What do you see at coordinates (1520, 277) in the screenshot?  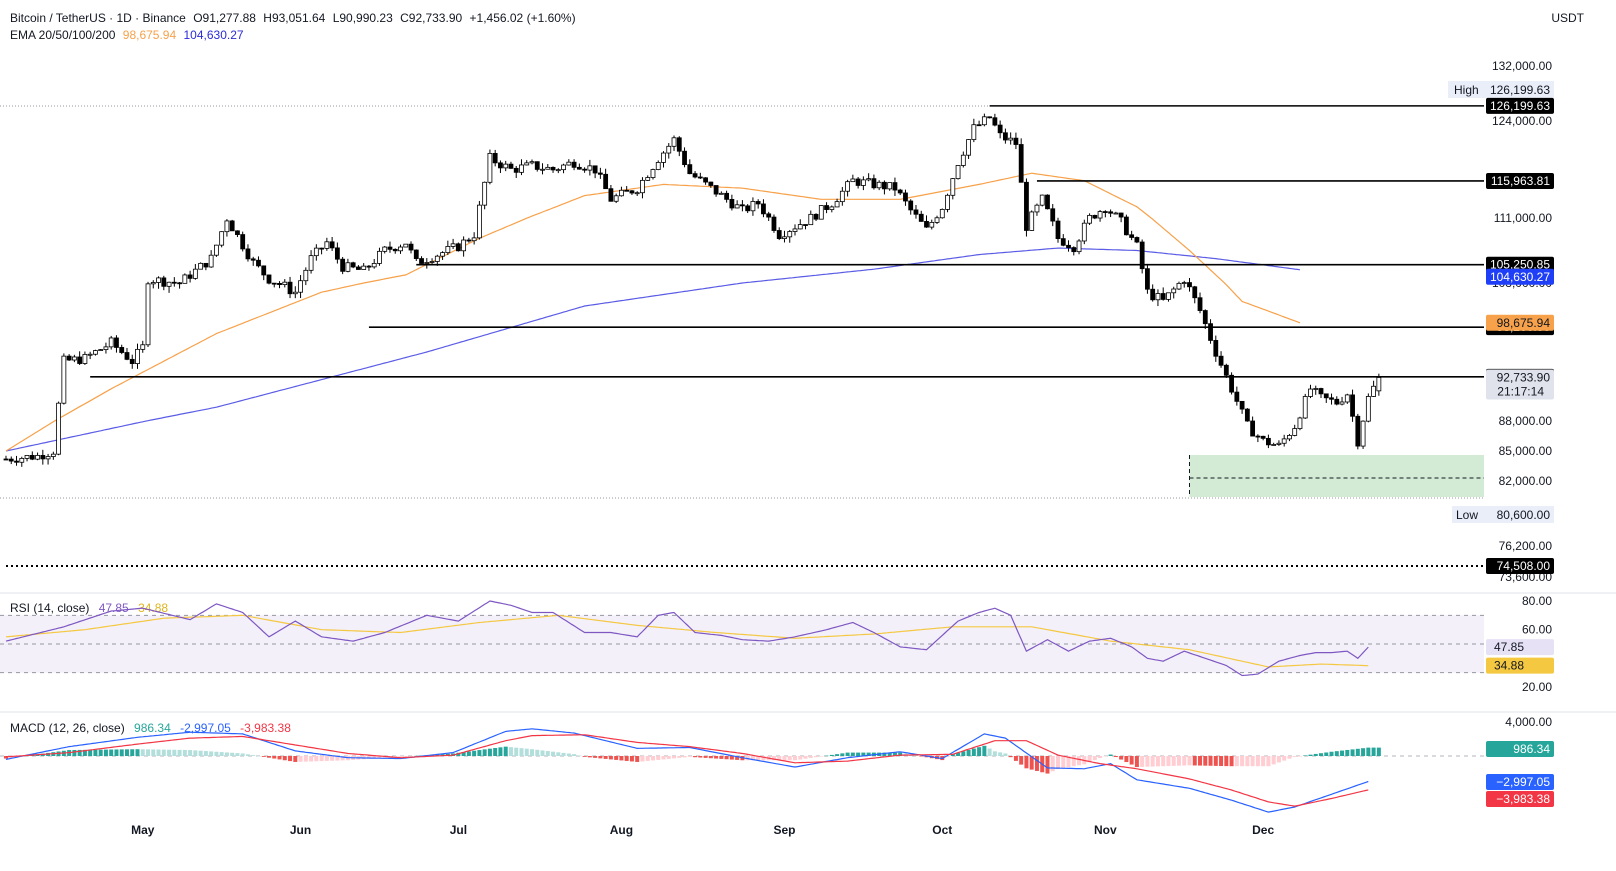 I see `ema200-badge: 104,630.27` at bounding box center [1520, 277].